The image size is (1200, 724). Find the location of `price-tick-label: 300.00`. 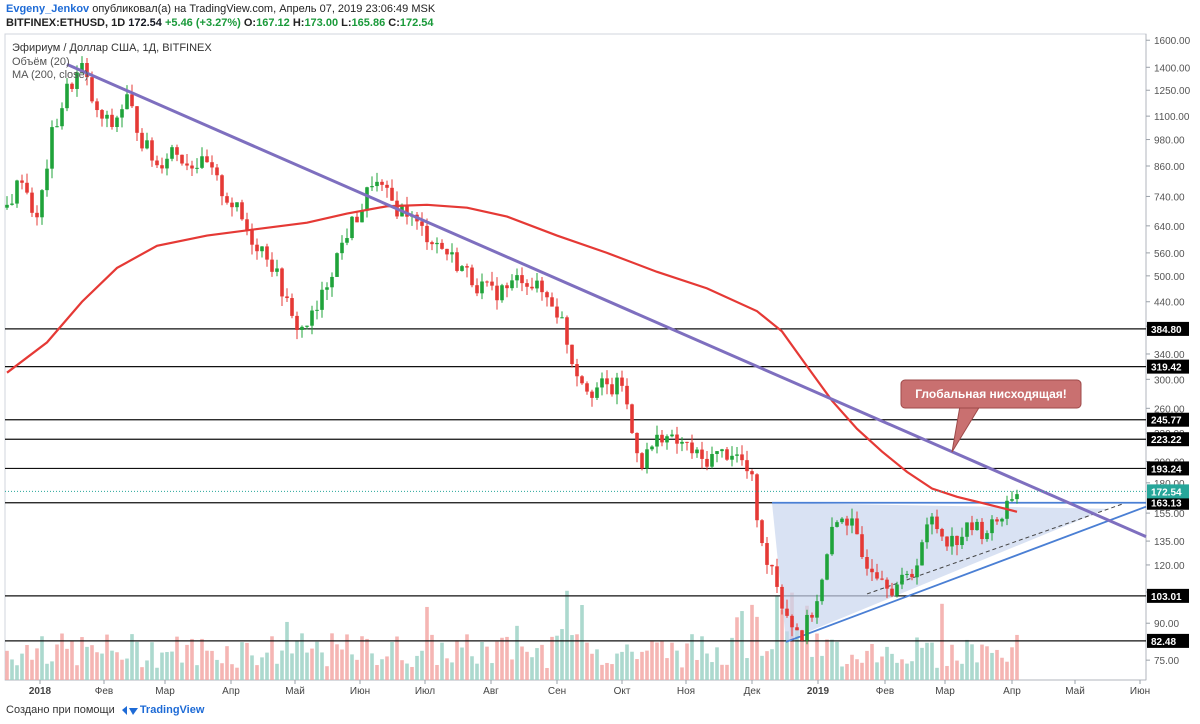

price-tick-label: 300.00 is located at coordinates (1169, 380).